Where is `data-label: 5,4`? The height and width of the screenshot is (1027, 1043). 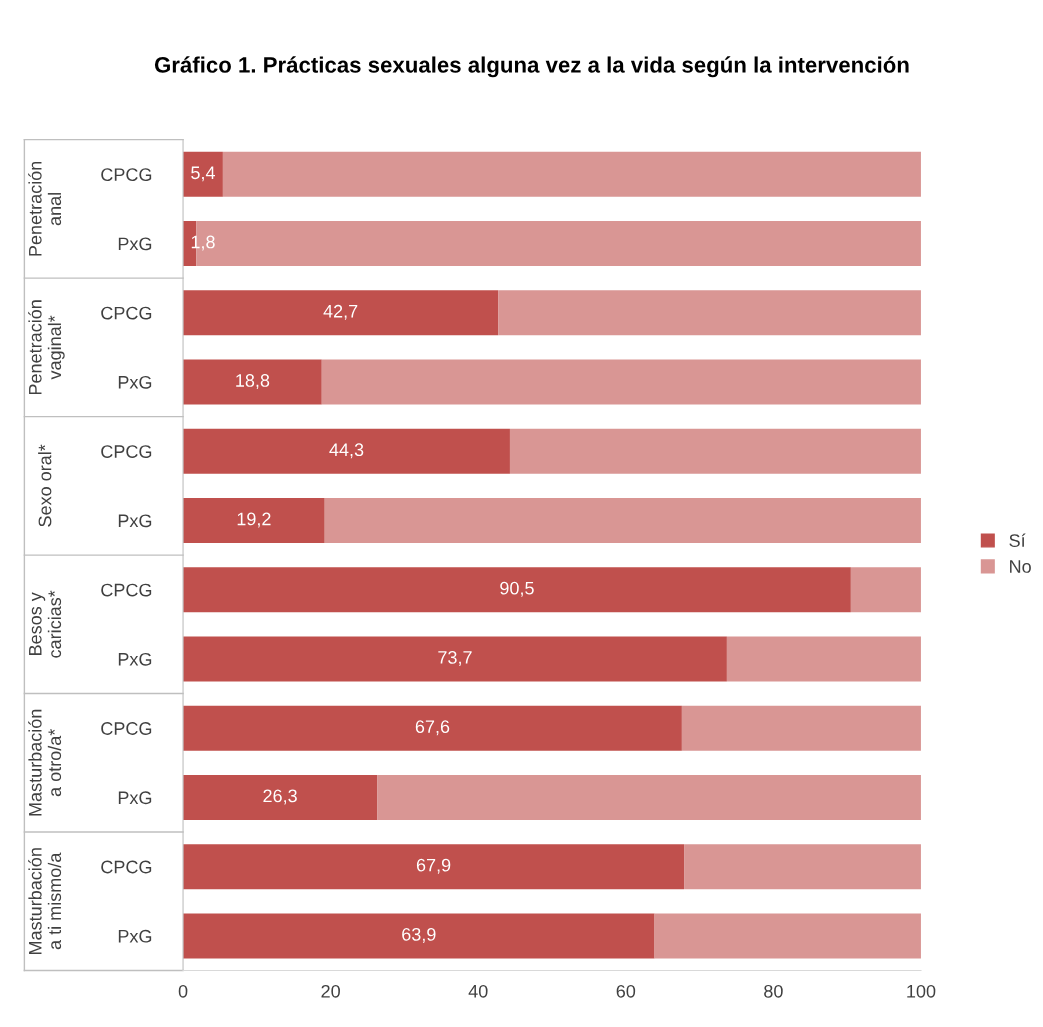
data-label: 5,4 is located at coordinates (203, 174).